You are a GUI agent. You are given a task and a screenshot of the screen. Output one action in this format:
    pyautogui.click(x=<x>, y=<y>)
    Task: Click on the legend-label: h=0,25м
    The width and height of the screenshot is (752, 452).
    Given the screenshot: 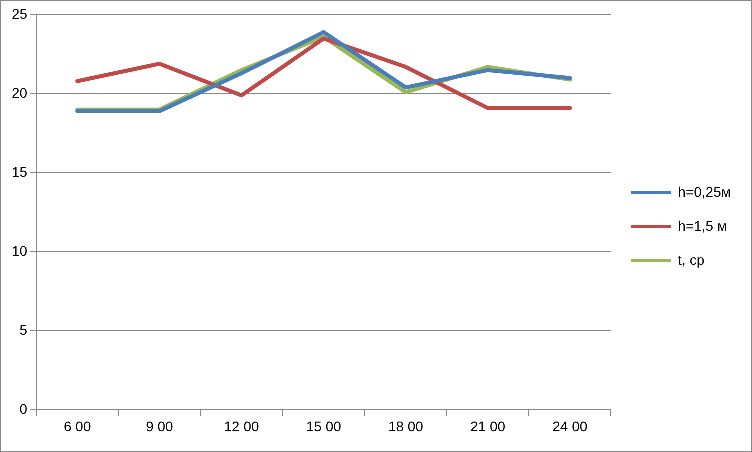 What is the action you would take?
    pyautogui.click(x=705, y=192)
    